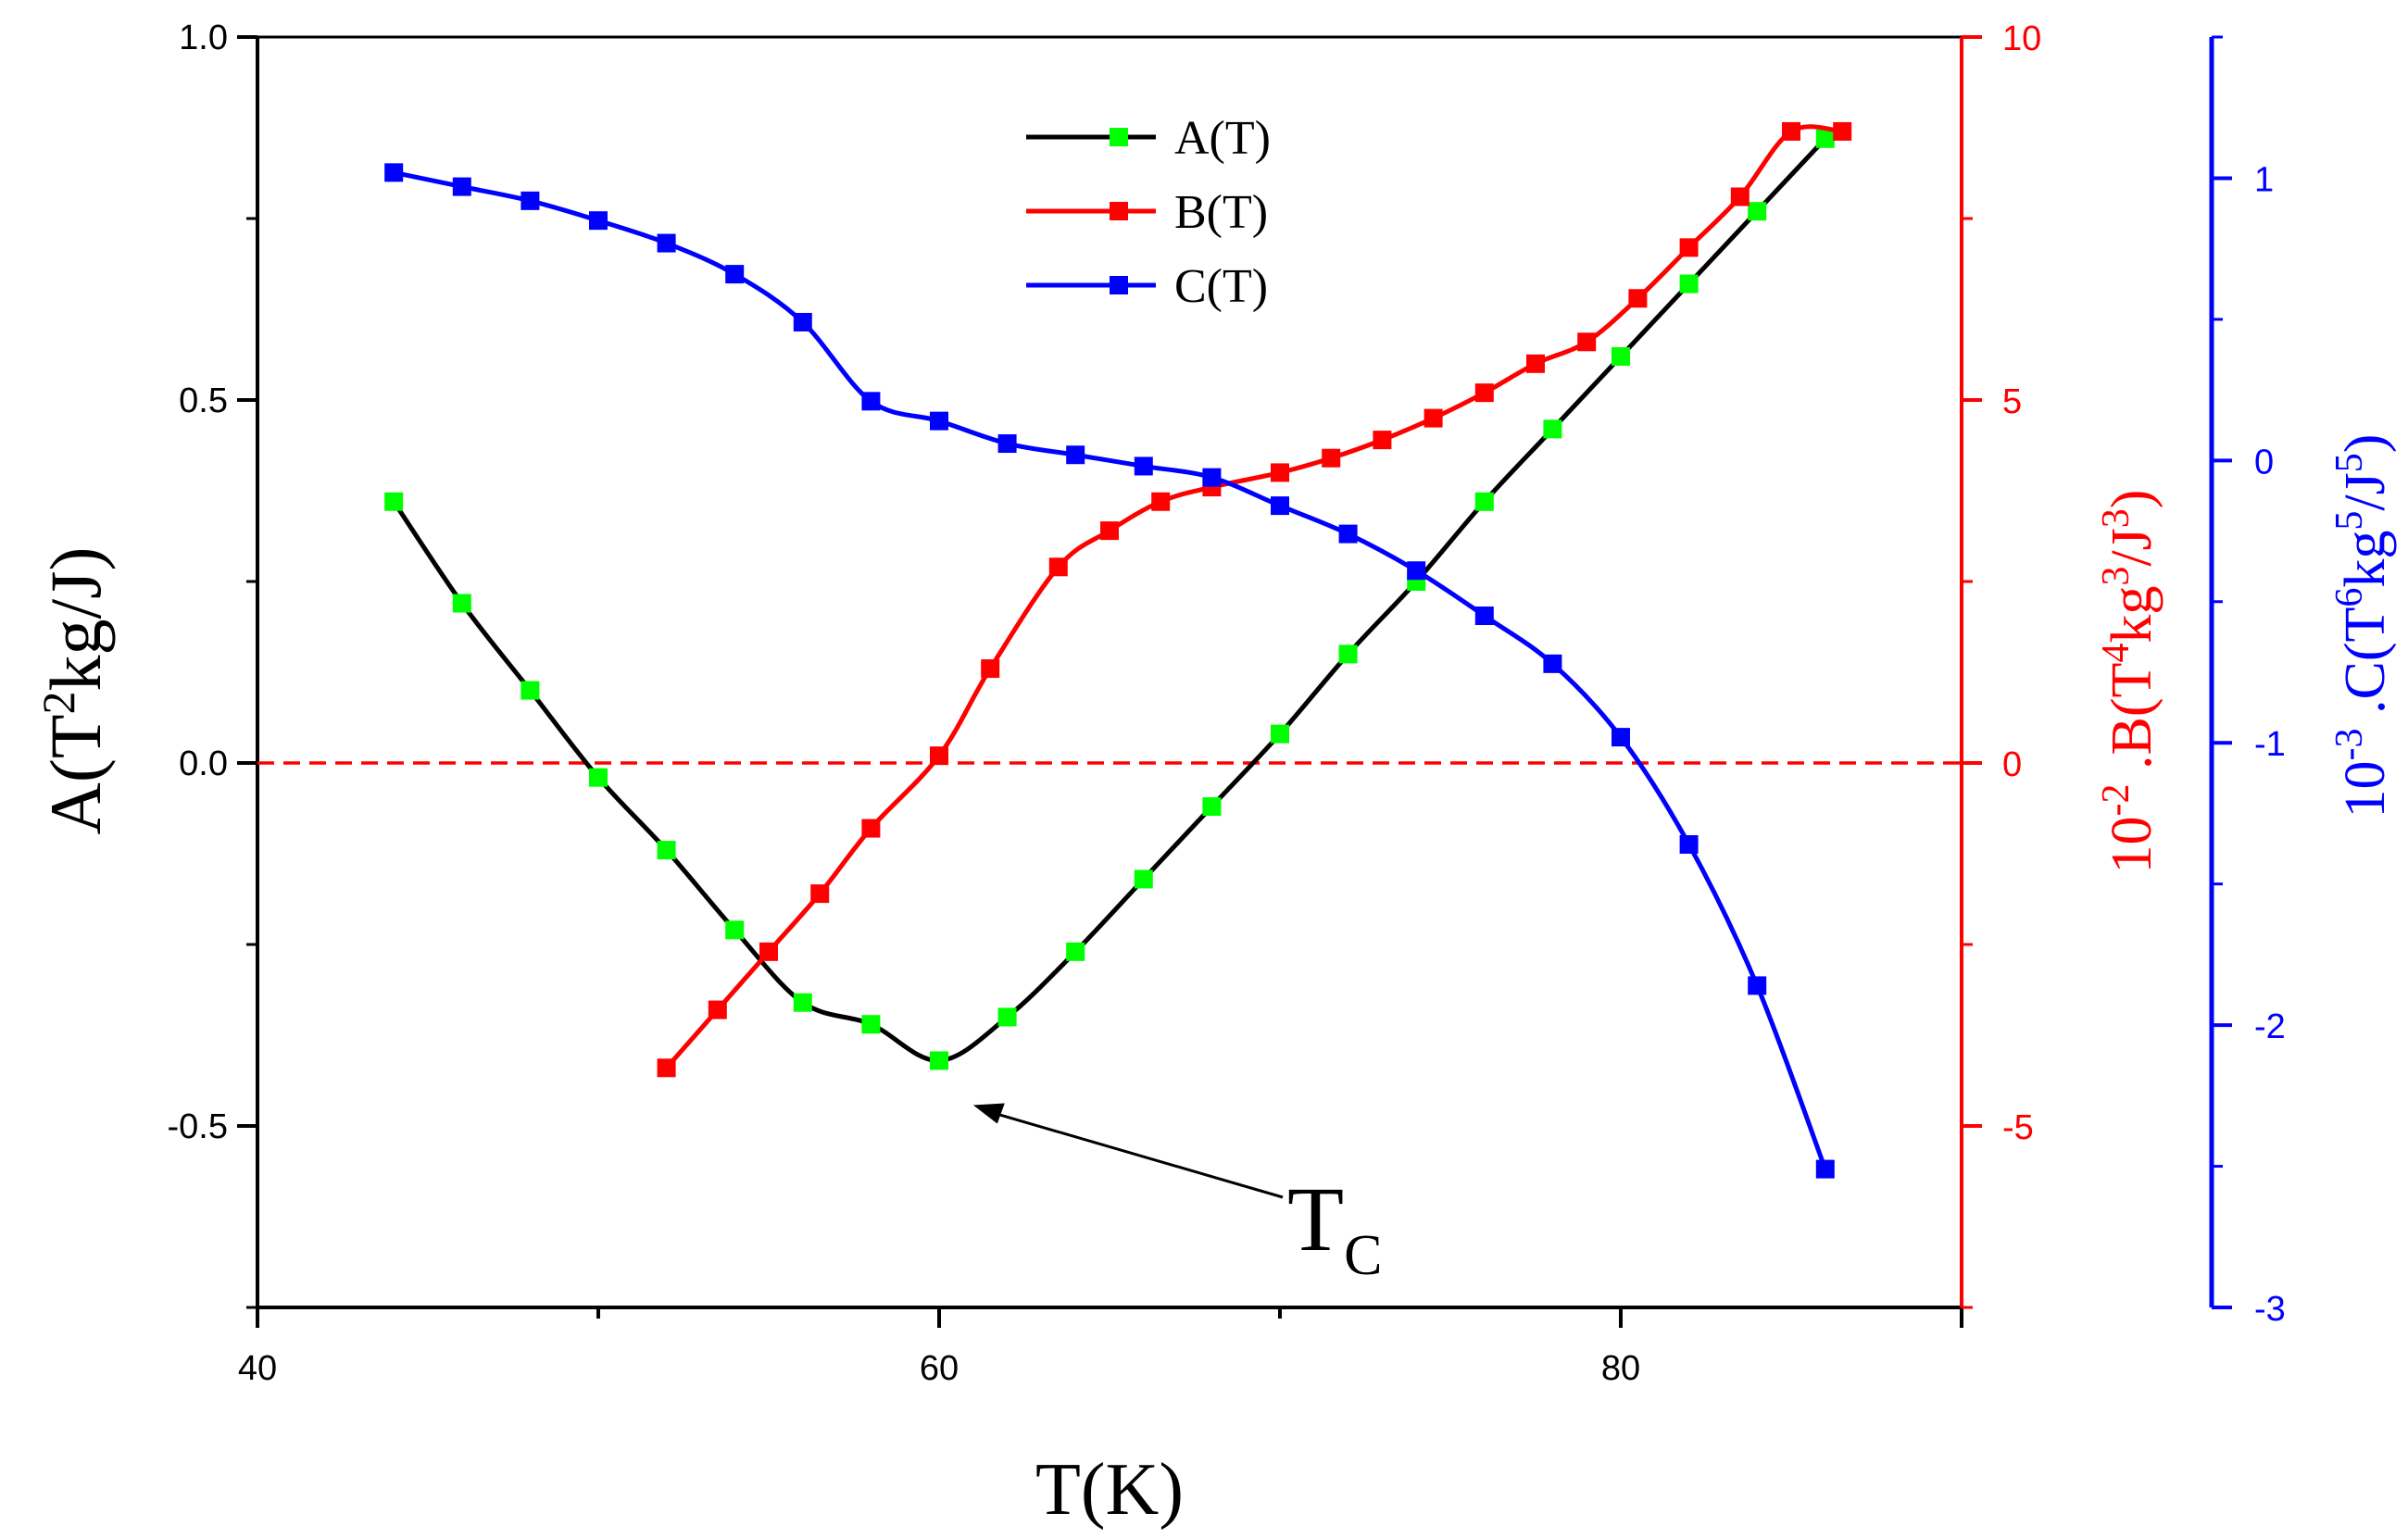  What do you see at coordinates (1620, 1368) in the screenshot?
I see `bottom-tick-label: 80` at bounding box center [1620, 1368].